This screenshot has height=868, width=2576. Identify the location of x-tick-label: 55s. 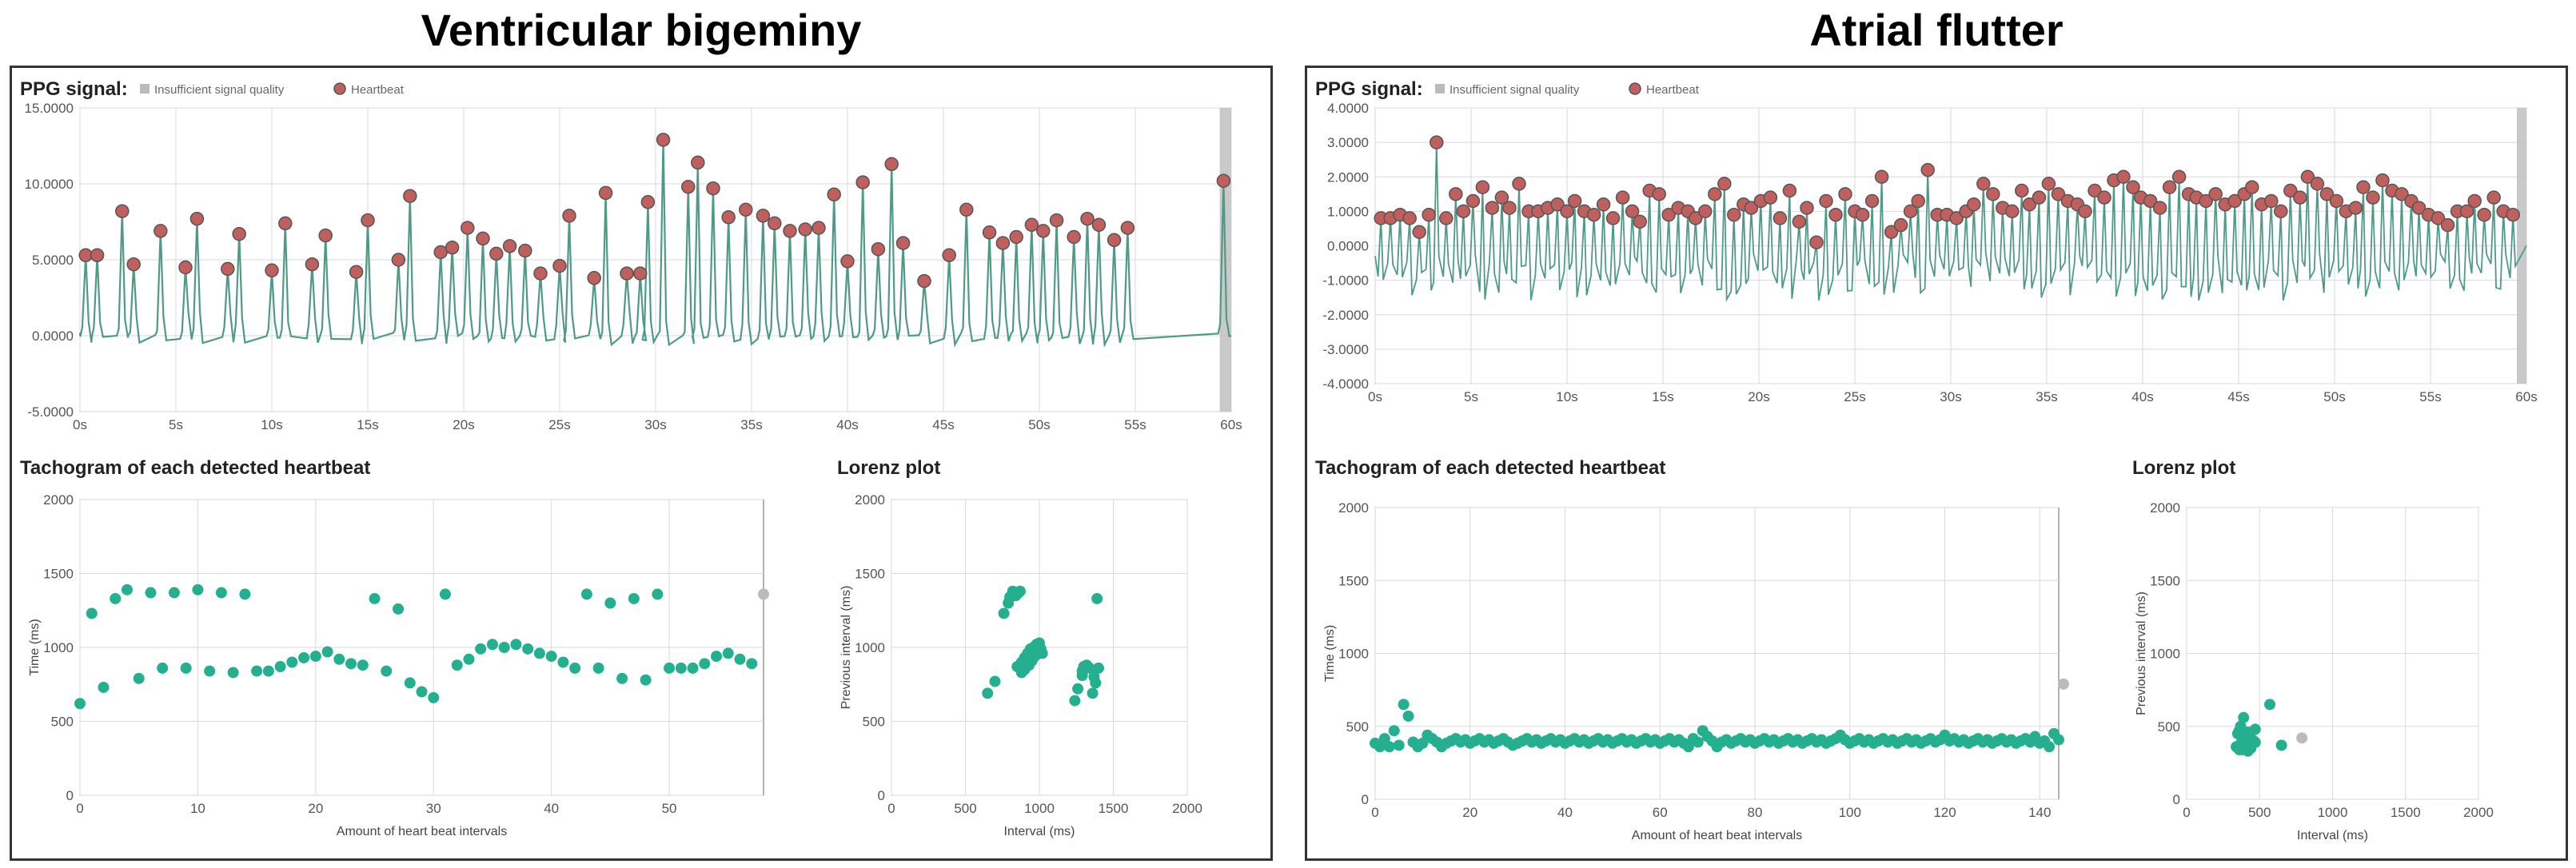
(2430, 396).